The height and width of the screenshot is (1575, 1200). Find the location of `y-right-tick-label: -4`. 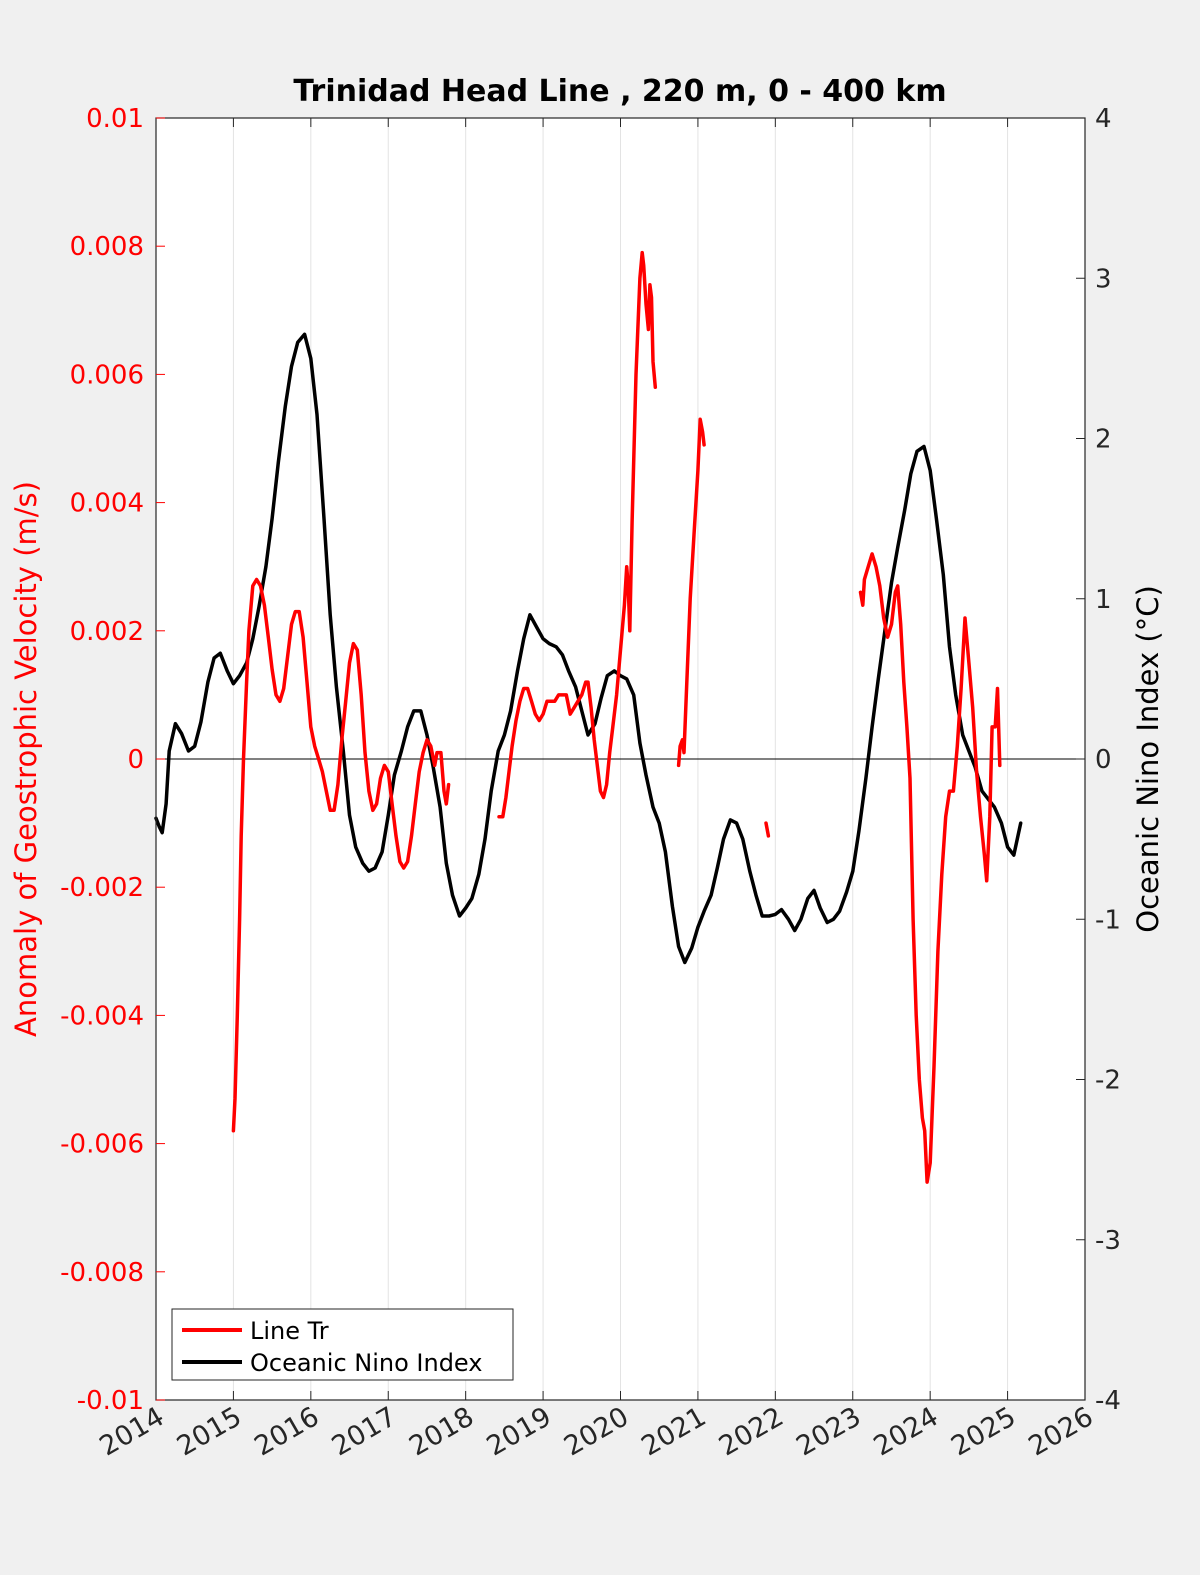

y-right-tick-label: -4 is located at coordinates (1108, 1401).